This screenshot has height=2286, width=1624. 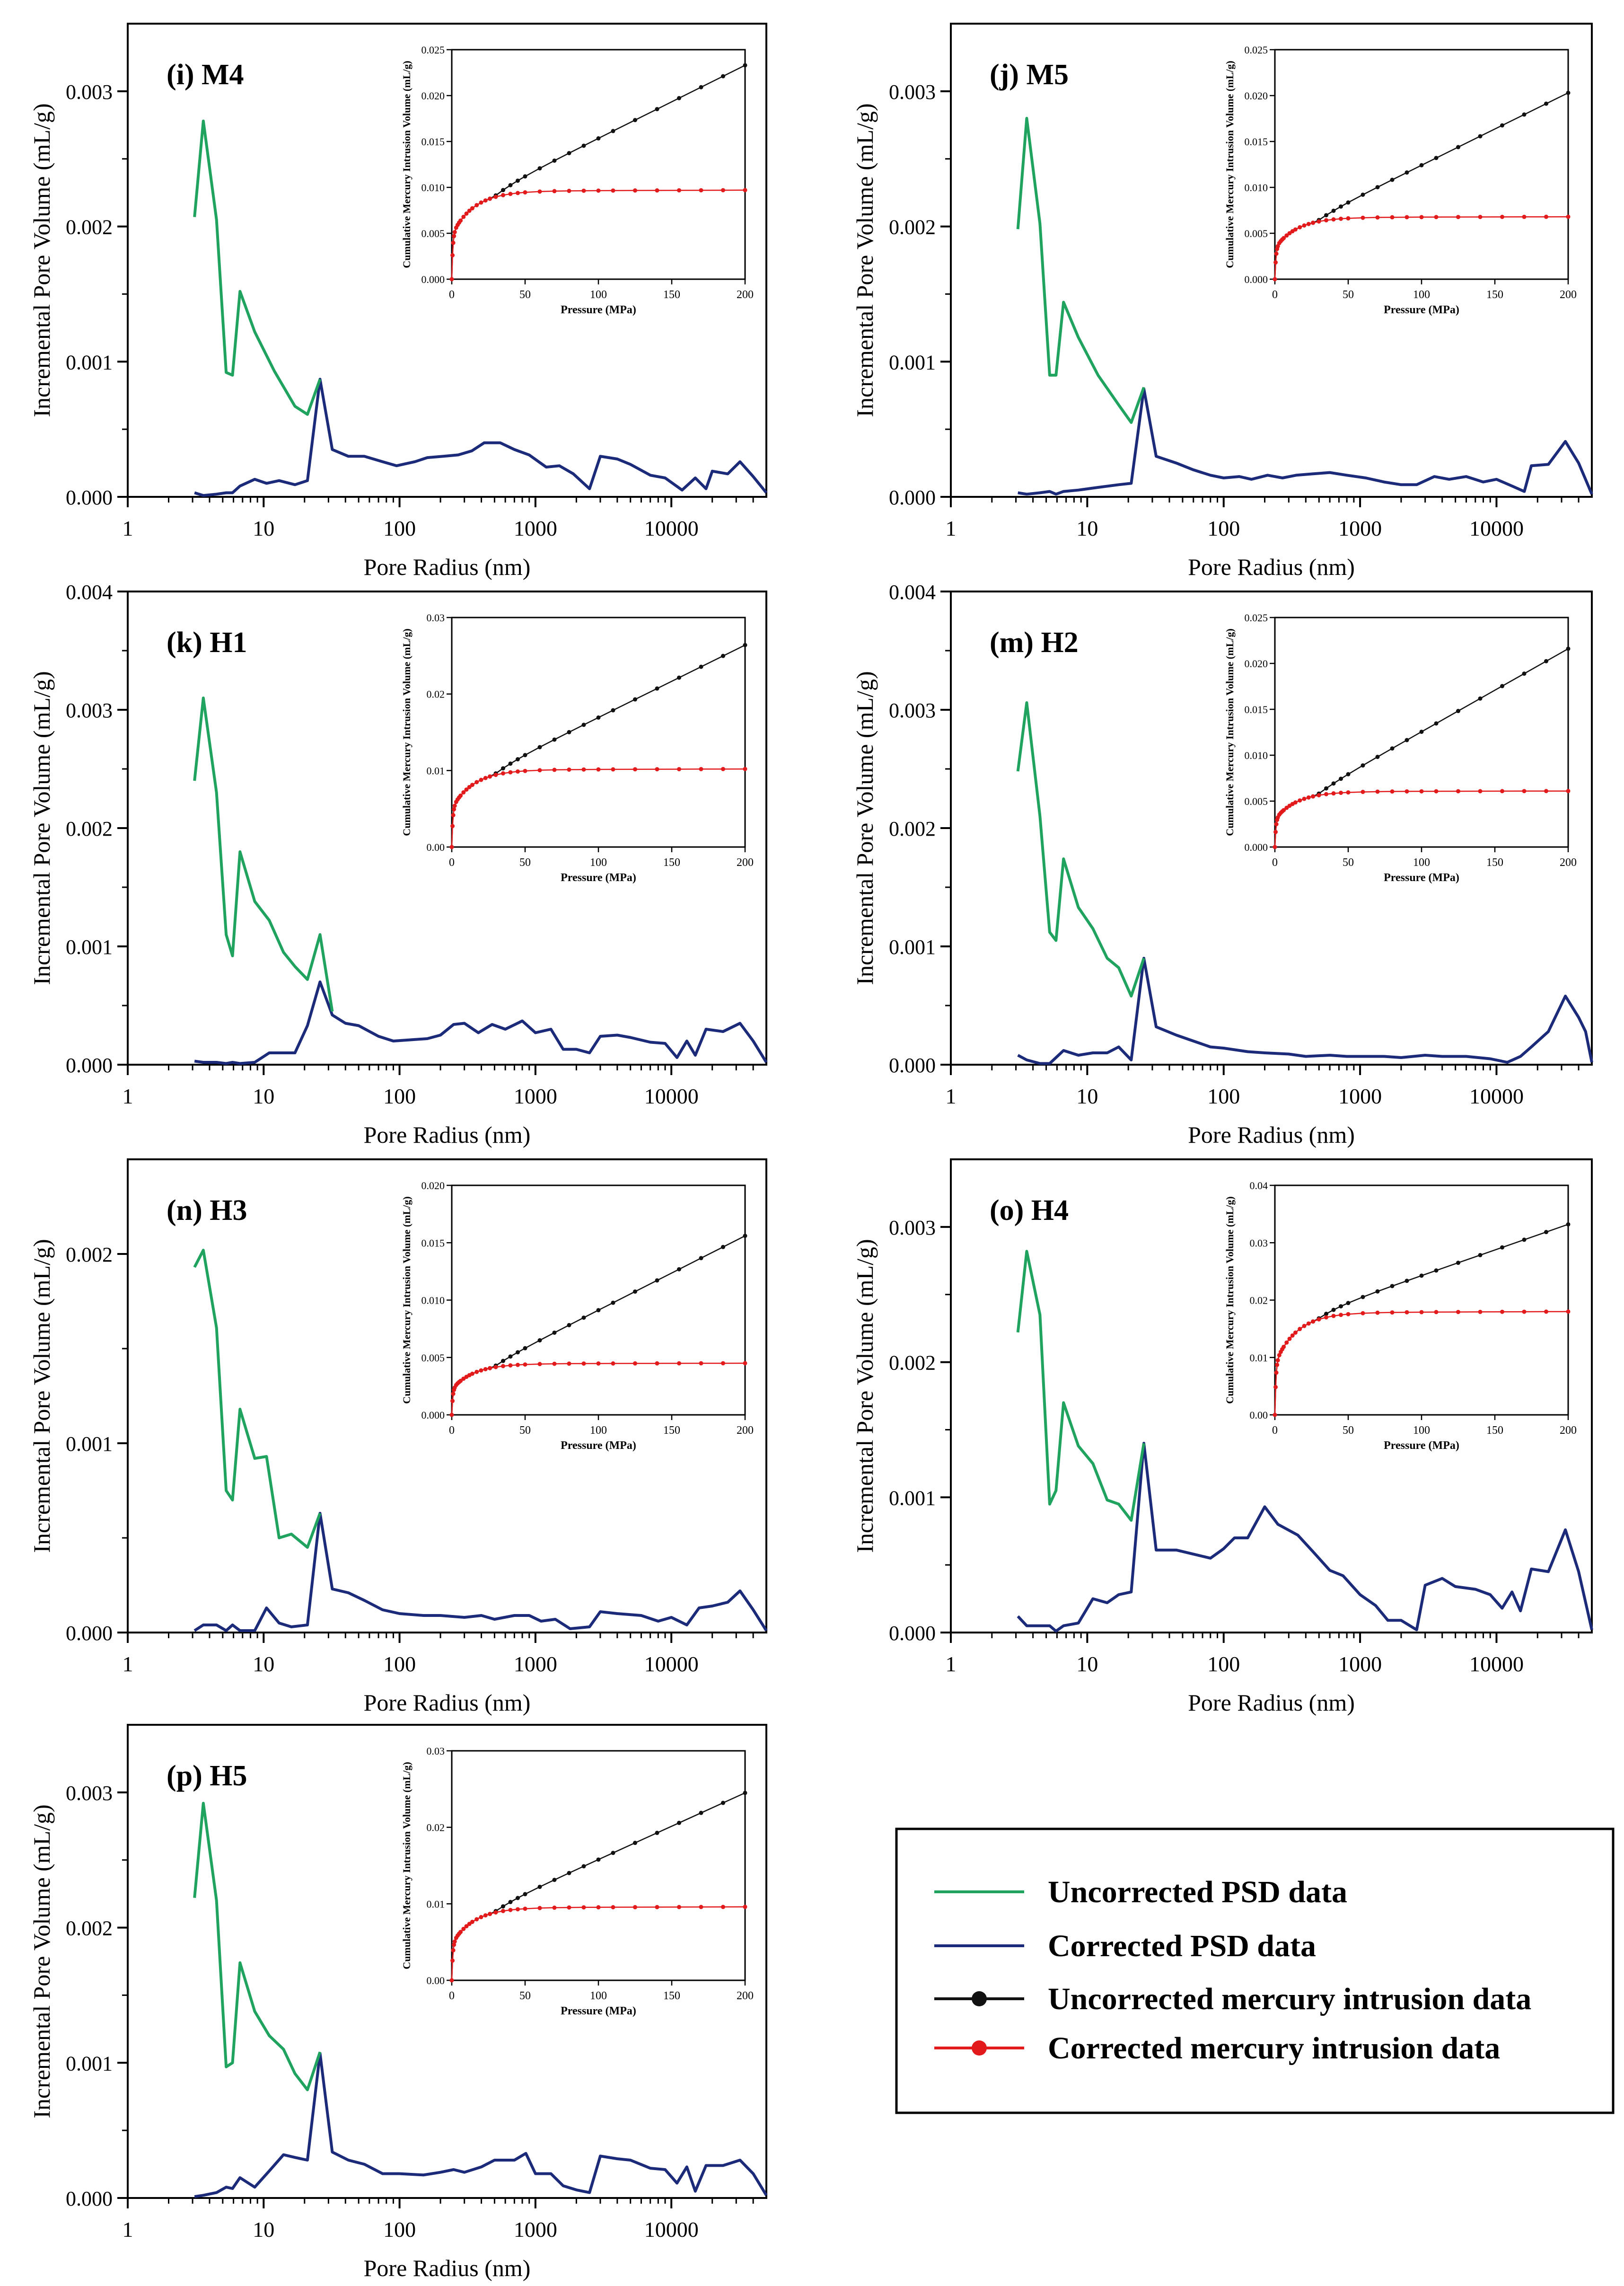 I want to click on x-axis-label: Pore Radius (nm), so click(x=1272, y=1702).